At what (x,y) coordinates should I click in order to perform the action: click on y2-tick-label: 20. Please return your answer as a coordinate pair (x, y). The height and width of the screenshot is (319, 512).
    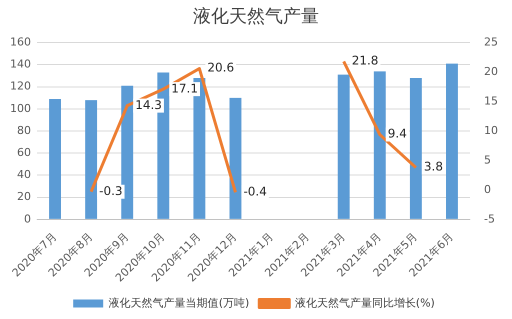
    Looking at the image, I should click on (491, 71).